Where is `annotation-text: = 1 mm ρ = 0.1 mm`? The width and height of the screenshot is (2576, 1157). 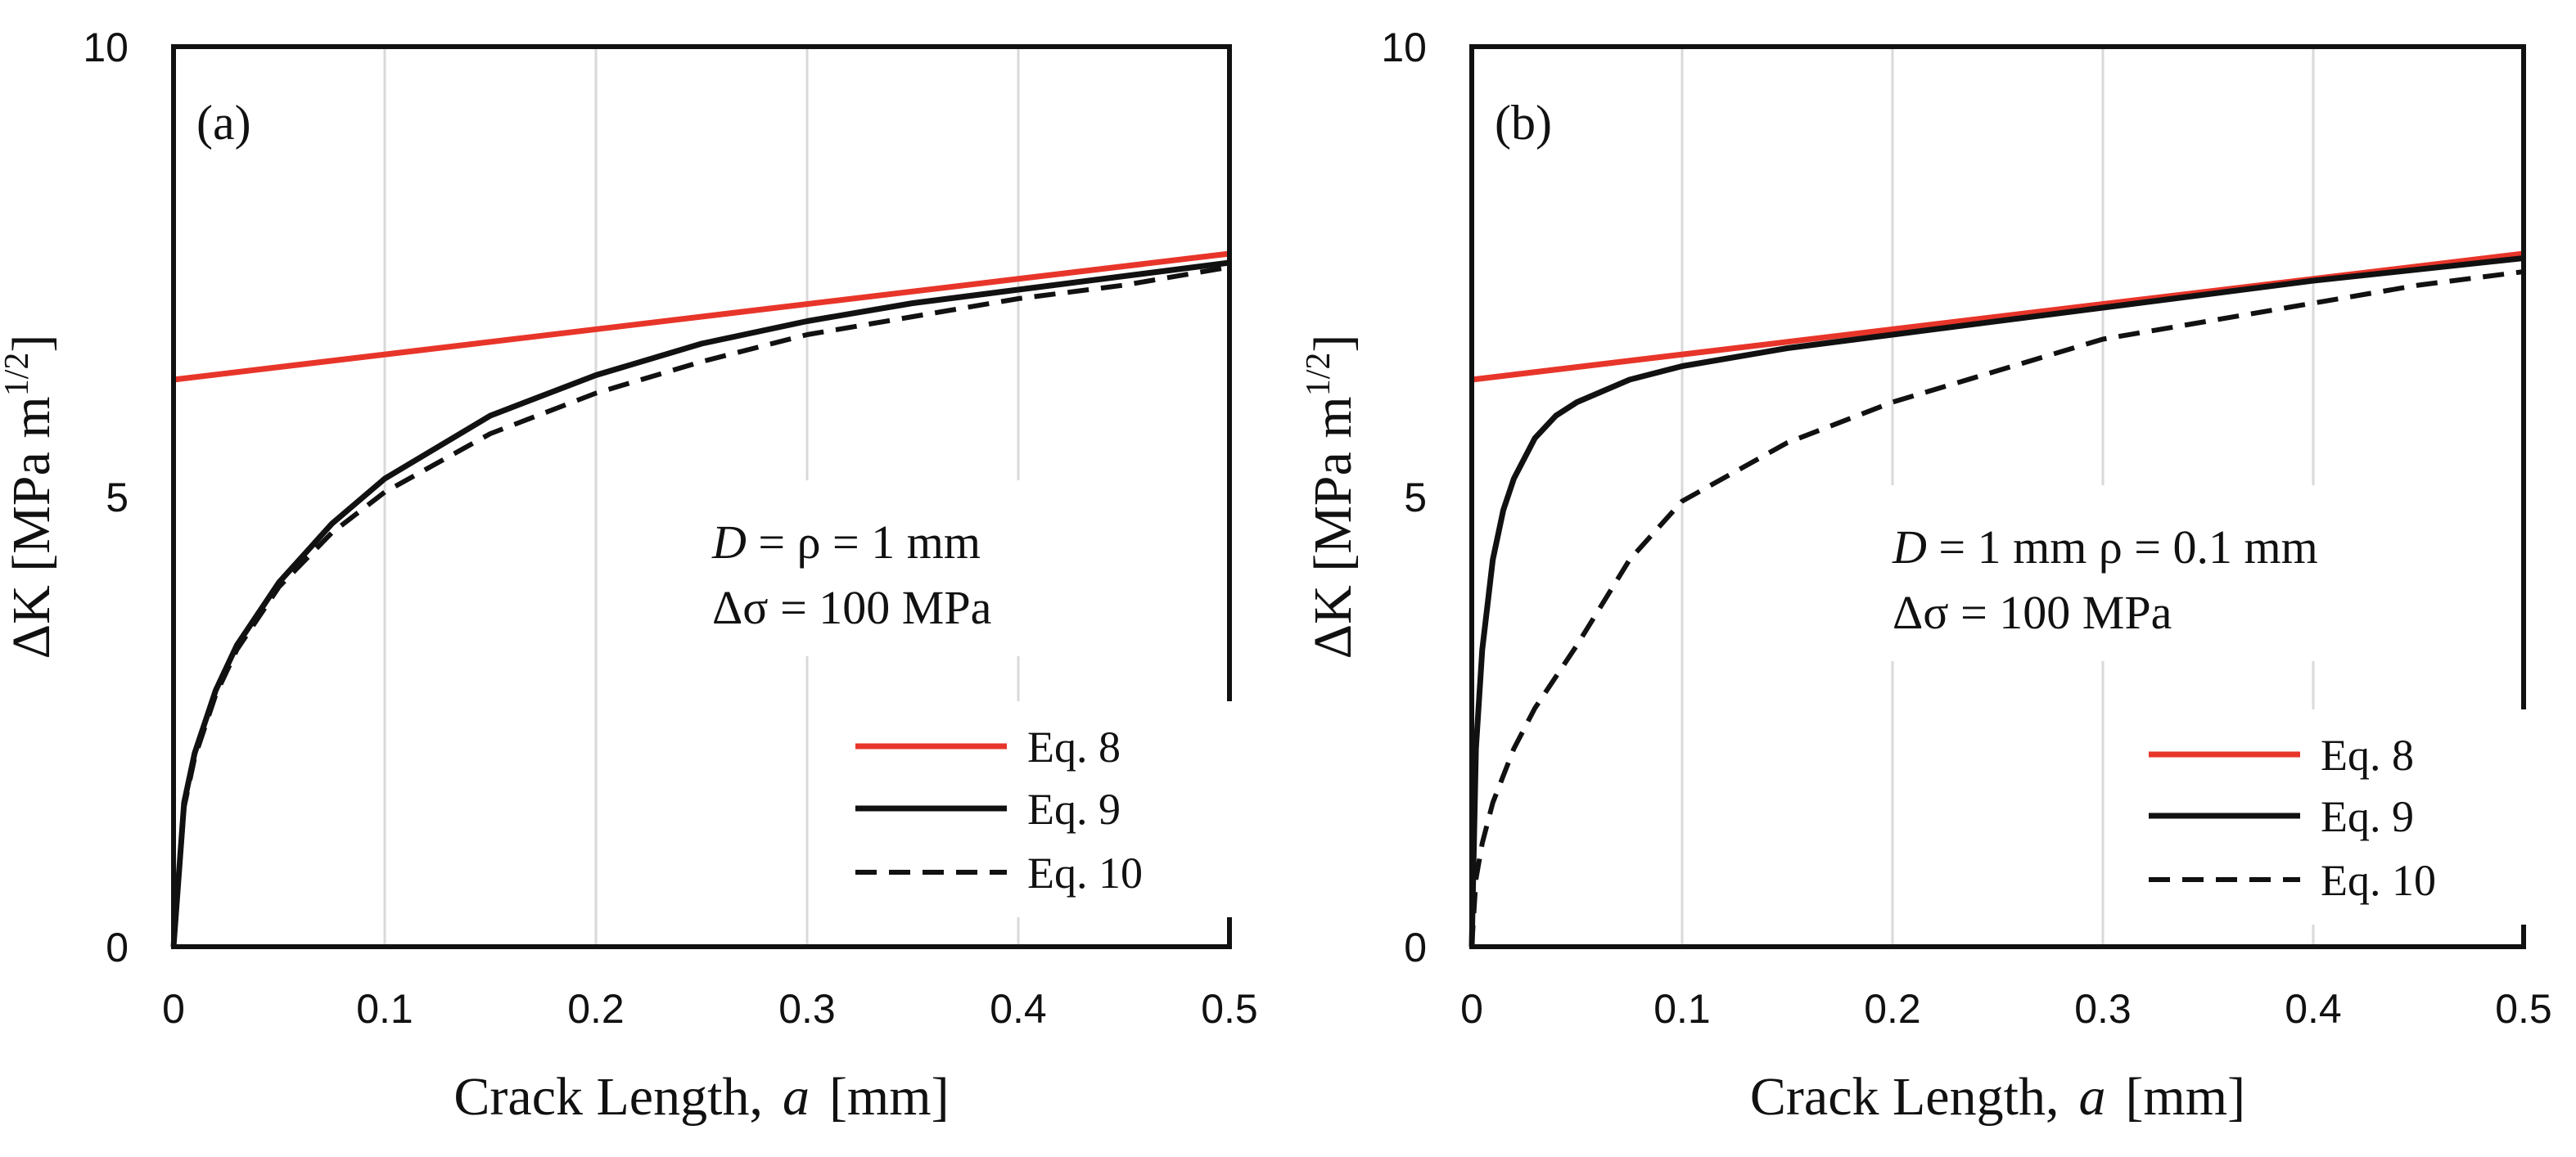 annotation-text: = 1 mm ρ = 0.1 mm is located at coordinates (2122, 547).